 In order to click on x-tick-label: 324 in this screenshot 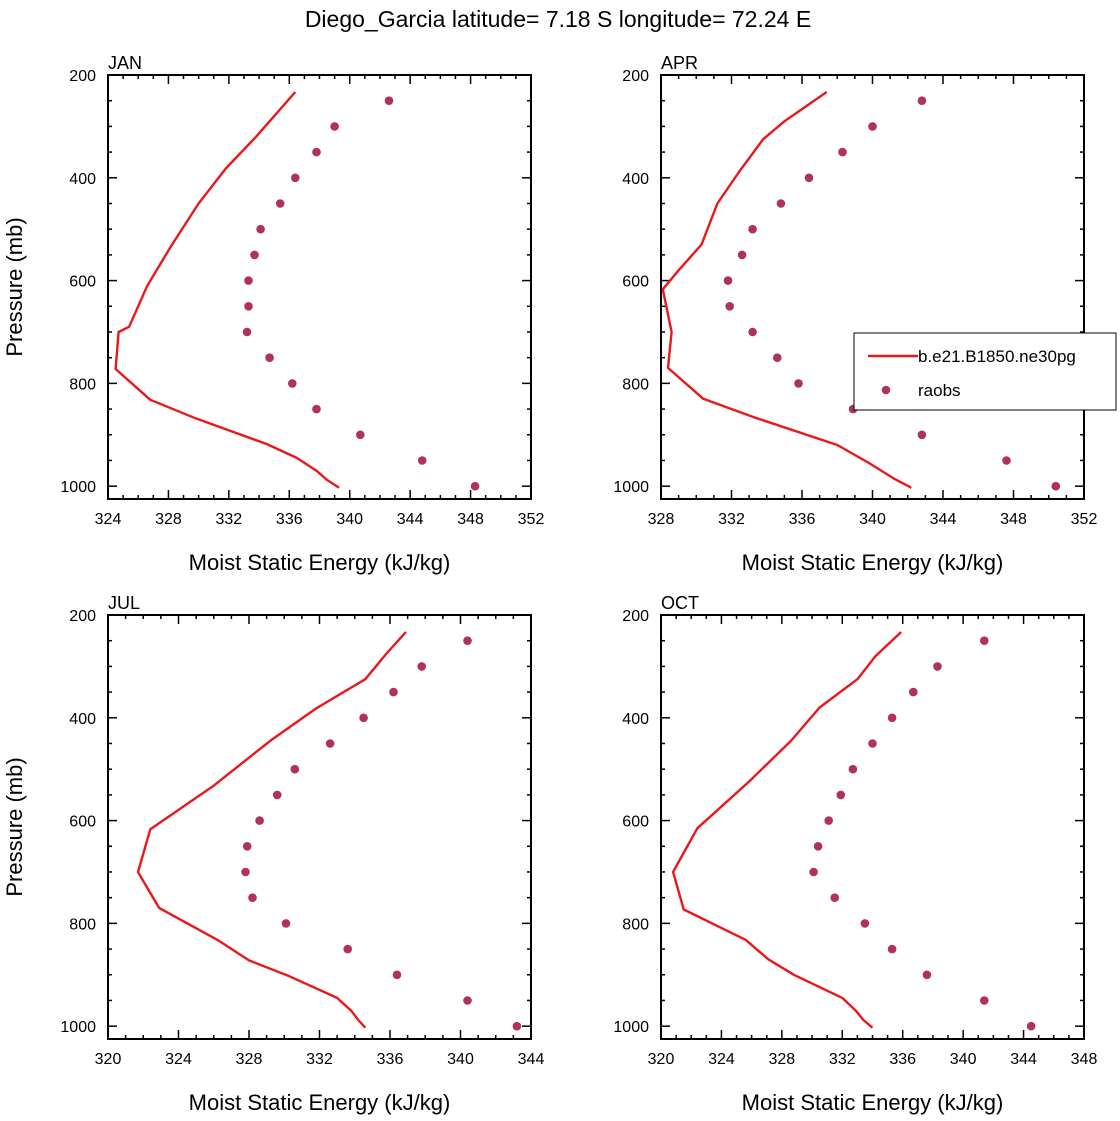, I will do `click(108, 519)`.